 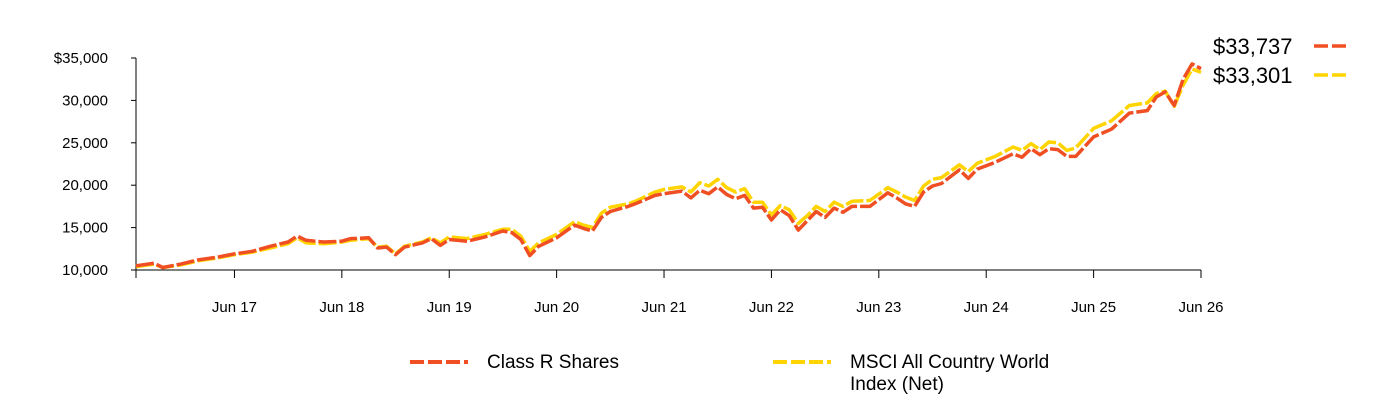 I want to click on x-tick-label: Jun 24, so click(x=986, y=307).